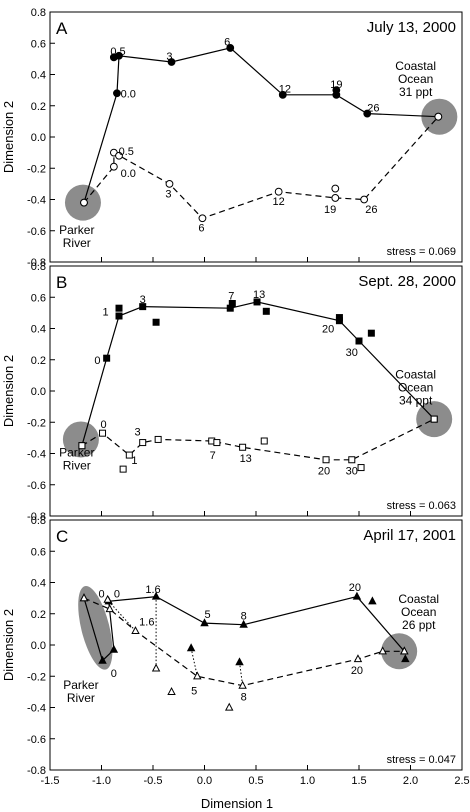 The height and width of the screenshot is (812, 470). I want to click on stress-value: stress = 0.047, so click(421, 760).